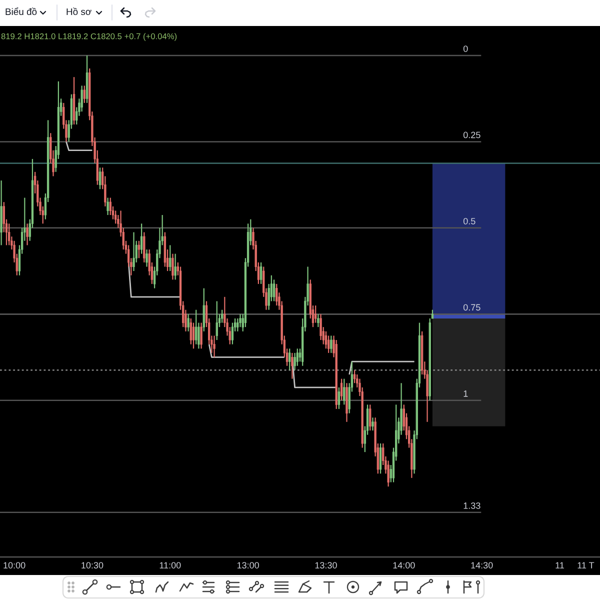  Describe the element at coordinates (560, 565) in the screenshot. I see `x-tick-label: 11` at that location.